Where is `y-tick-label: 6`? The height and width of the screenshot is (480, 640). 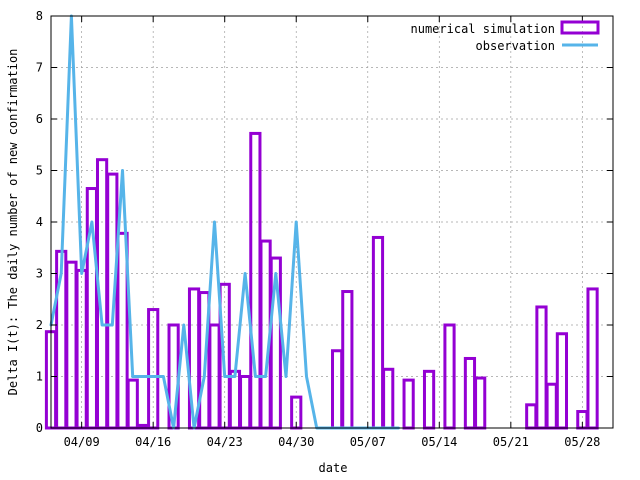
y-tick-label: 6 is located at coordinates (39, 119).